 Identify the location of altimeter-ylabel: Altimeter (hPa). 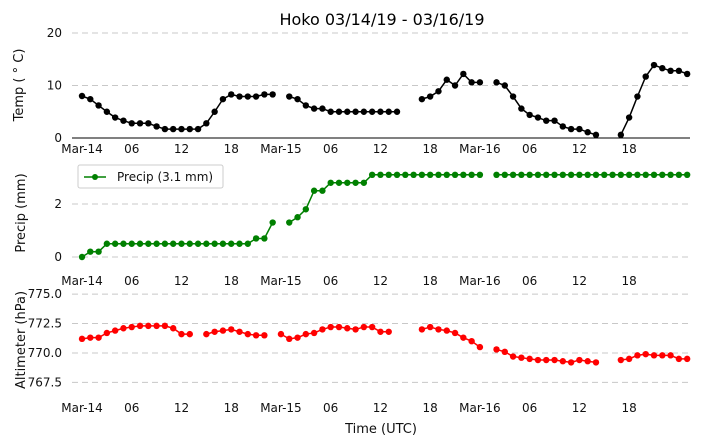
(21, 340).